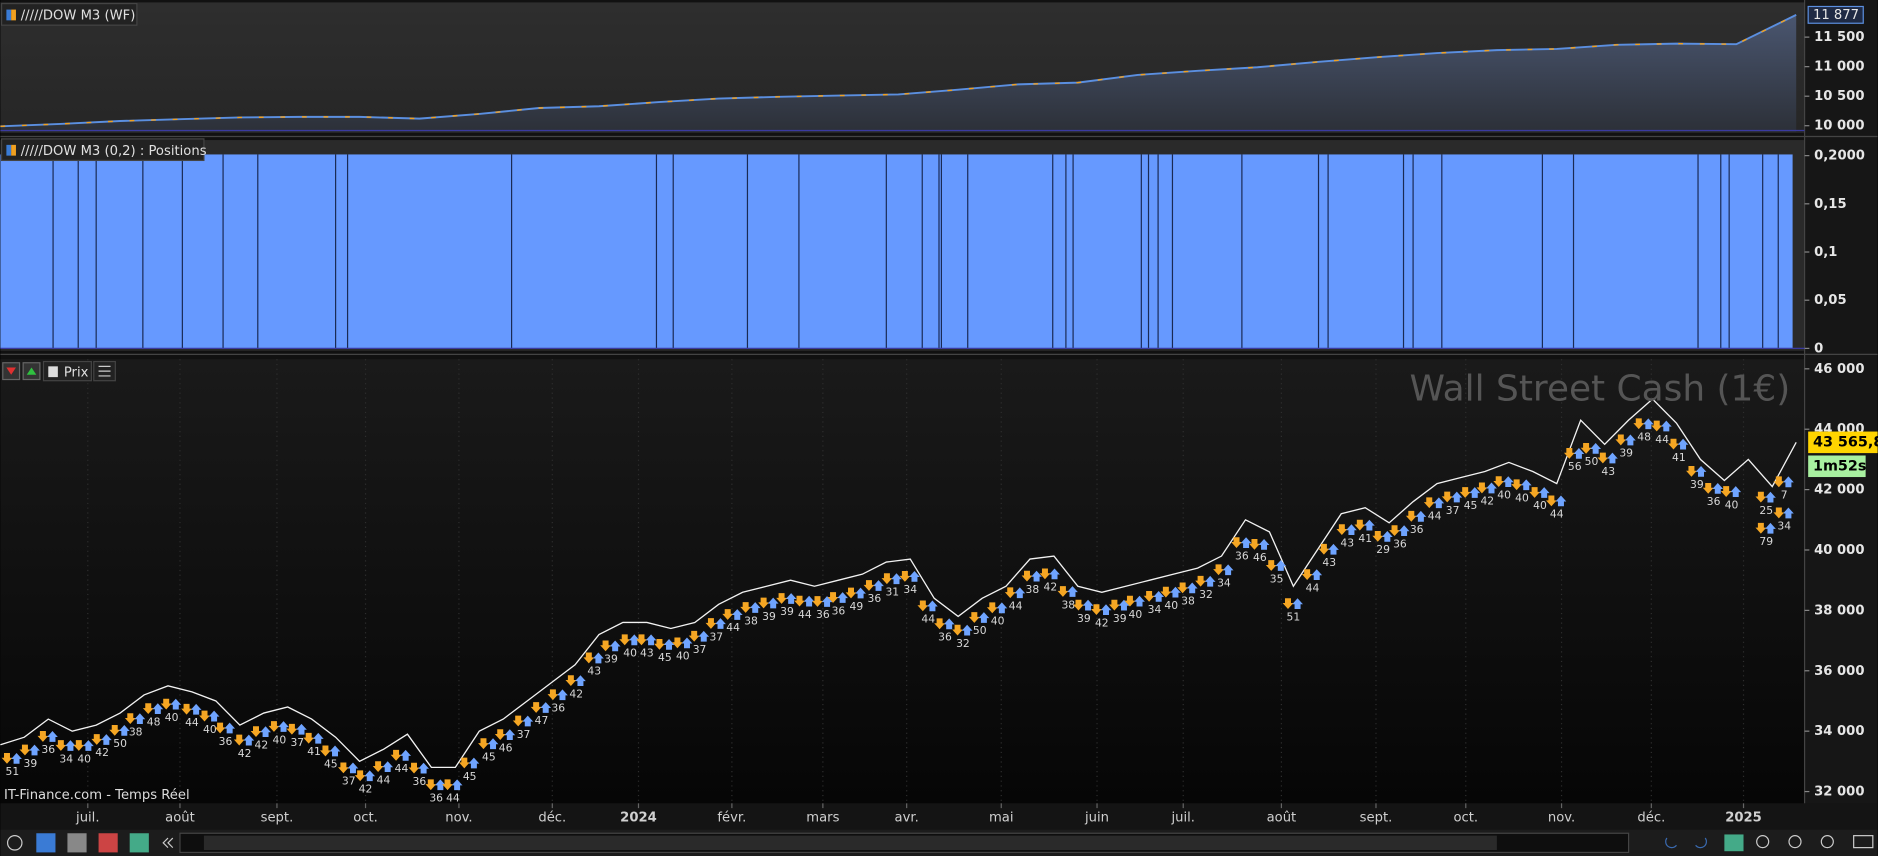  I want to click on zoom-out-button, so click(1795, 842).